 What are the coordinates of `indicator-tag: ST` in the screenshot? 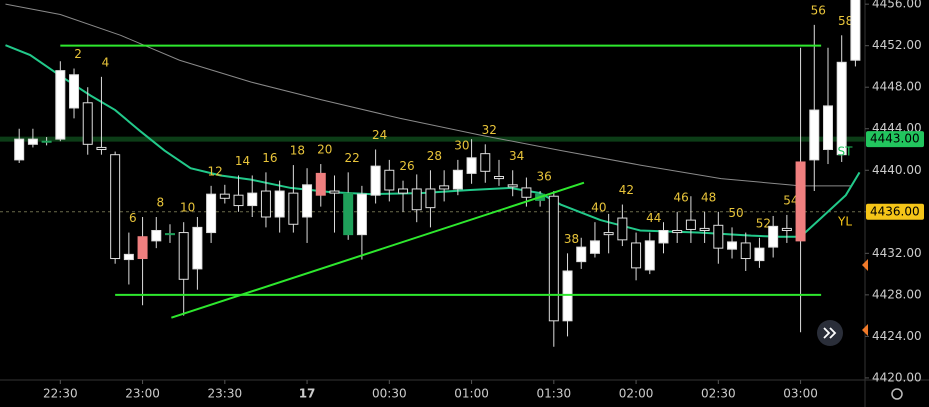 It's located at (846, 152).